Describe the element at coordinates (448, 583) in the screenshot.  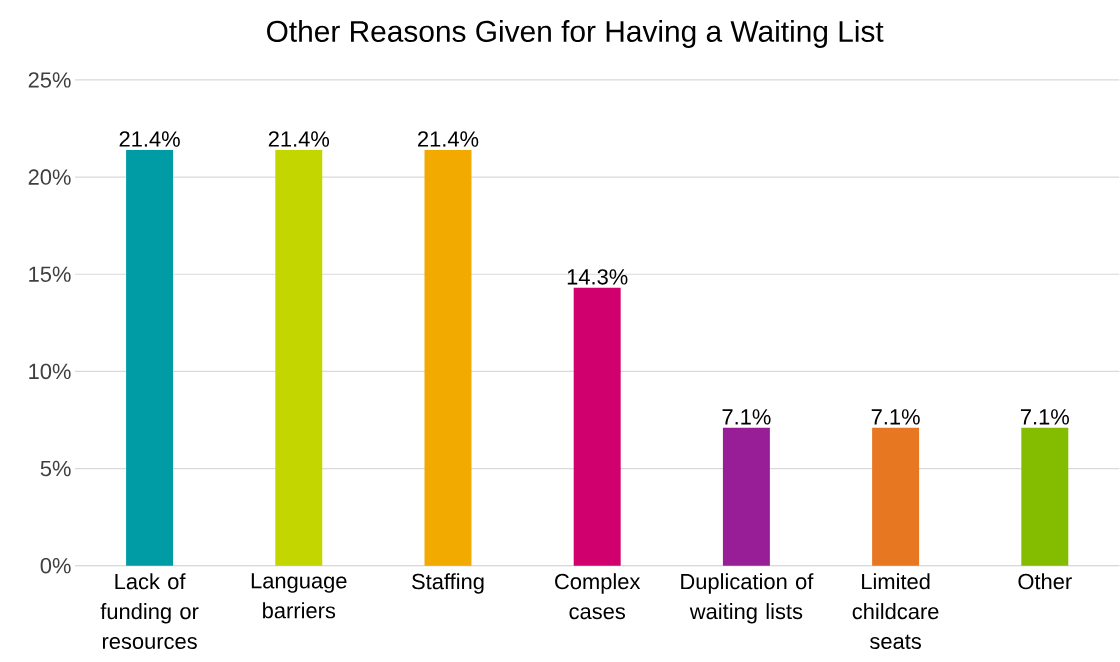
I see `x-tick-label: Staffing` at that location.